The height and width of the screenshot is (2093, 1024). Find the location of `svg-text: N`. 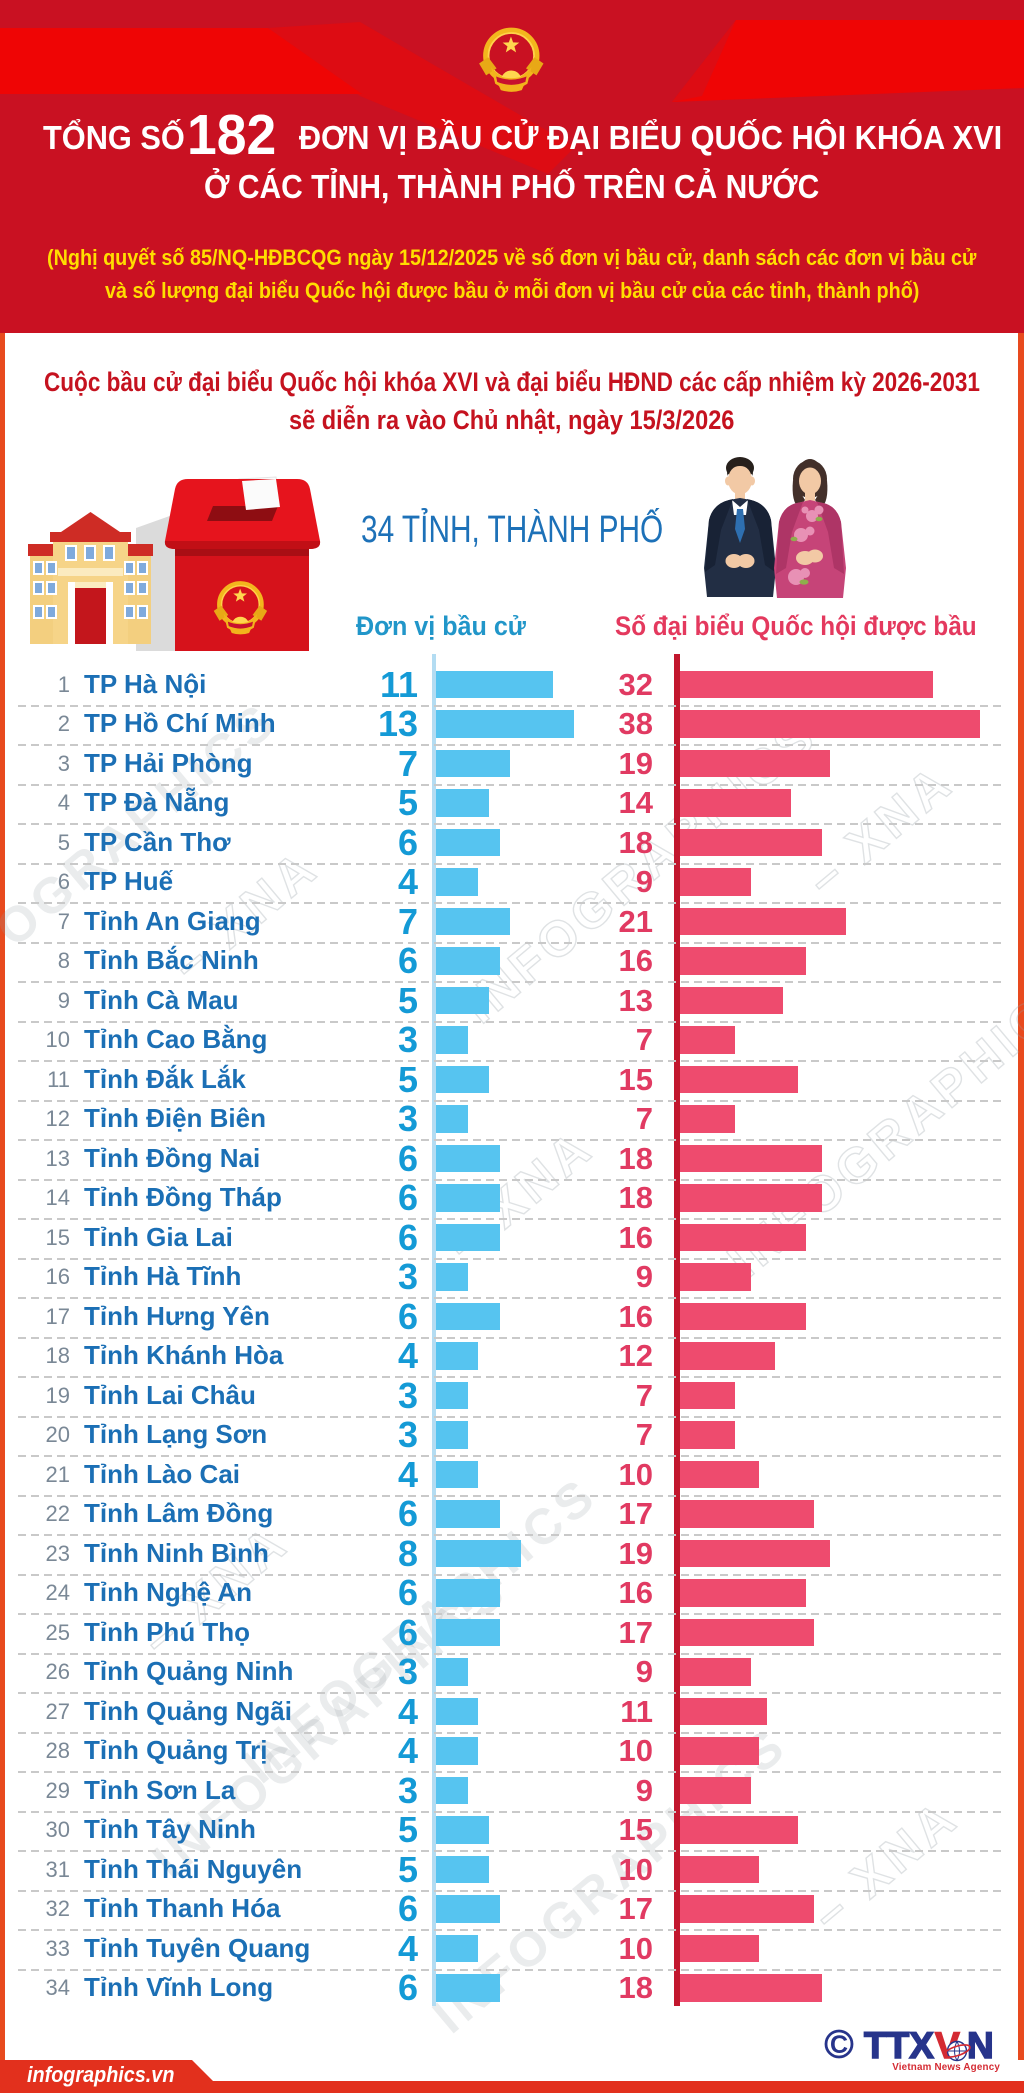

svg-text: N is located at coordinates (980, 2045).